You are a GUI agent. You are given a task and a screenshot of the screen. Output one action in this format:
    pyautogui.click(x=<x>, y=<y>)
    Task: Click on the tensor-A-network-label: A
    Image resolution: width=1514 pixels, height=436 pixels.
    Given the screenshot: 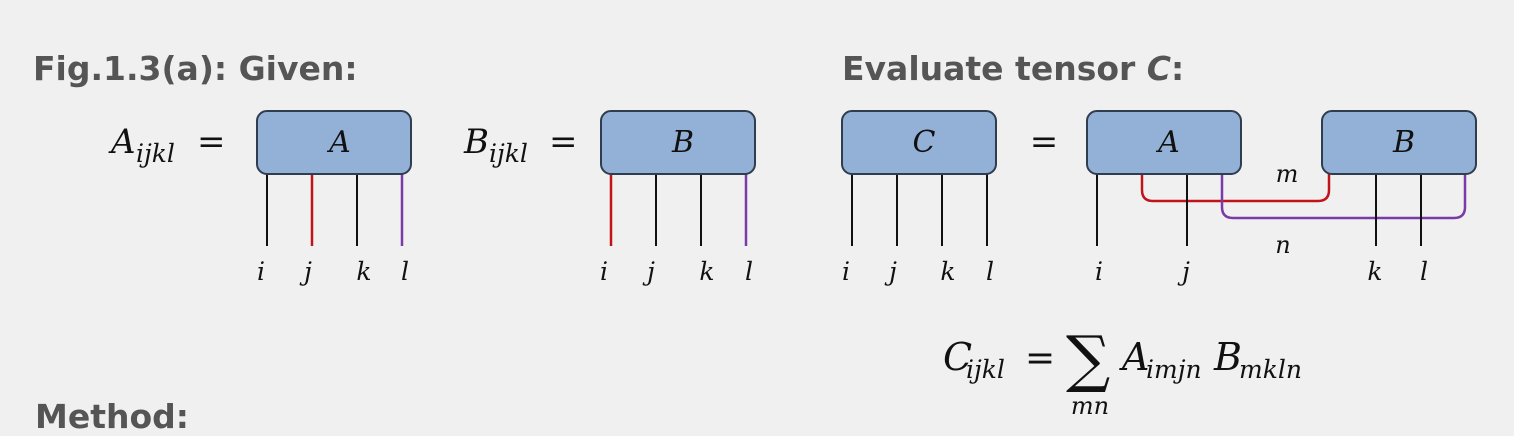 What is the action you would take?
    pyautogui.click(x=1167, y=142)
    